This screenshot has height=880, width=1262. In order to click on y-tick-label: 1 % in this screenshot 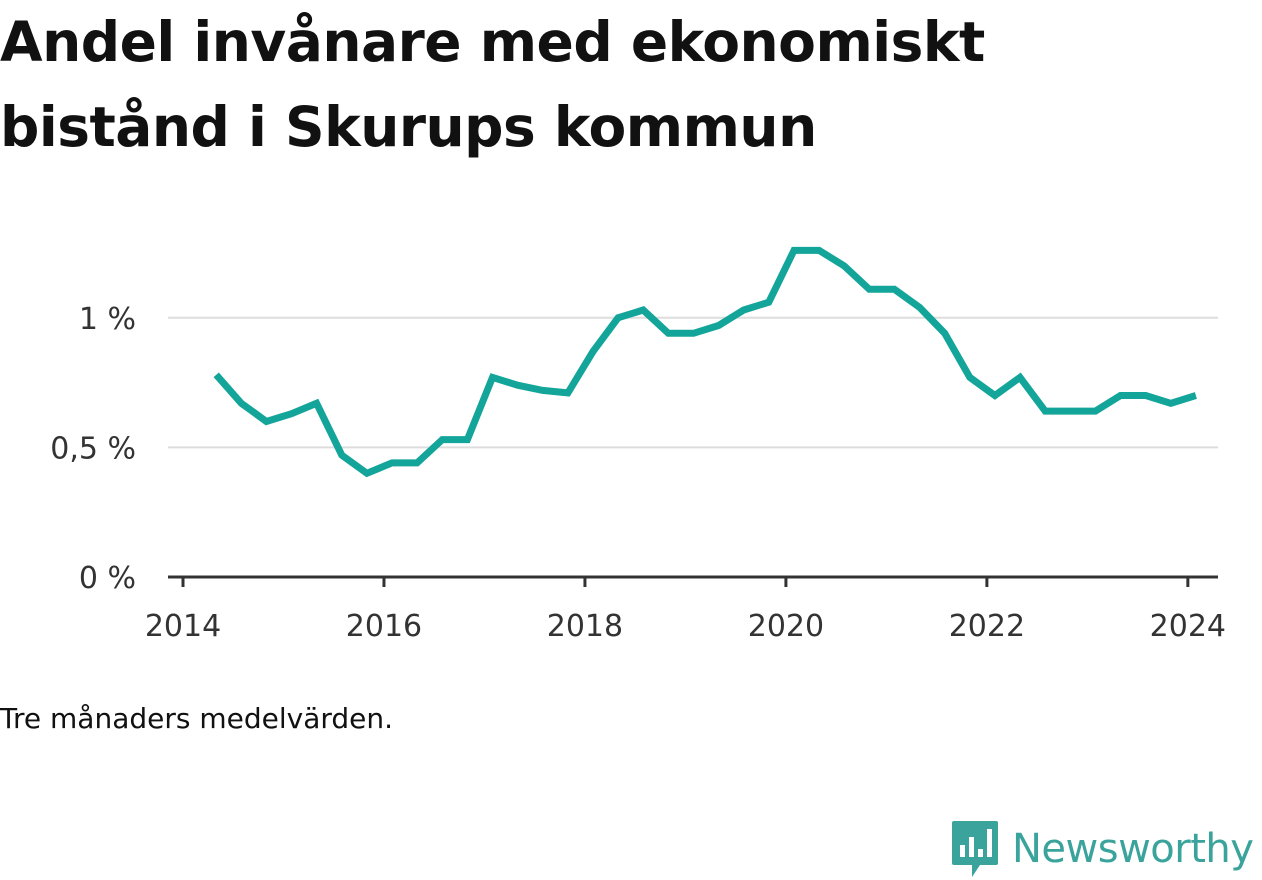, I will do `click(107, 319)`.